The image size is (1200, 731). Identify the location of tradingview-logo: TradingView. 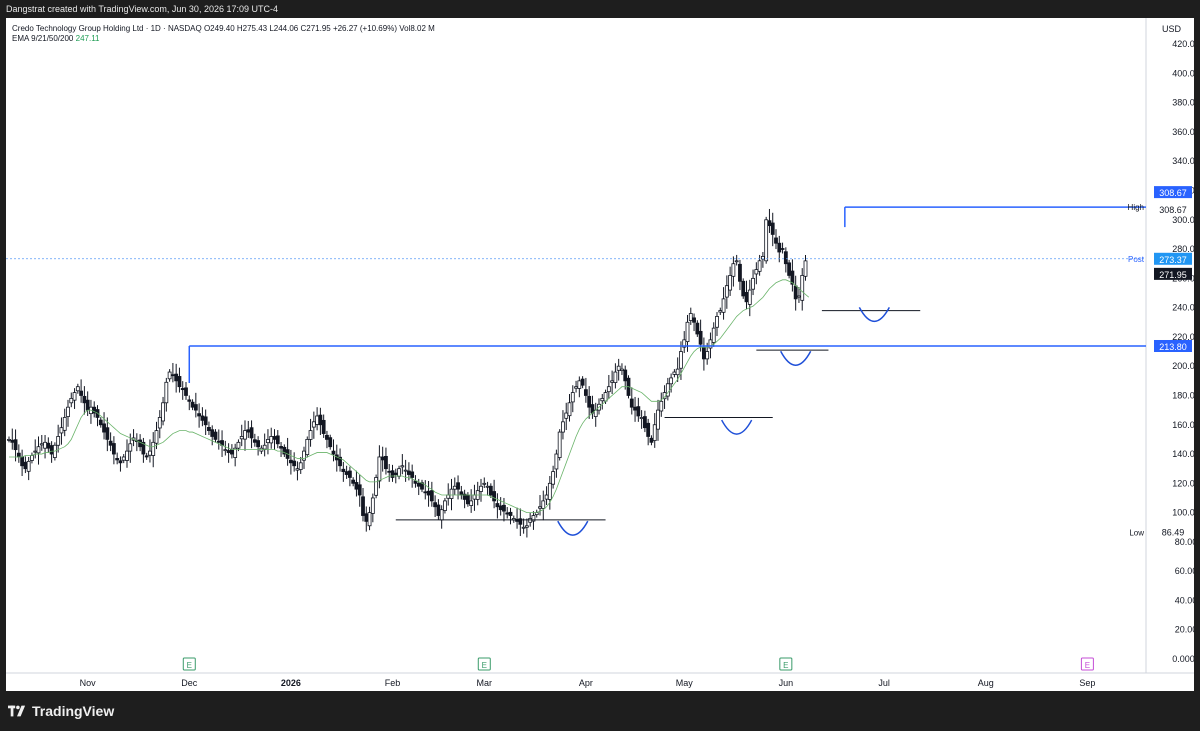
(61, 711).